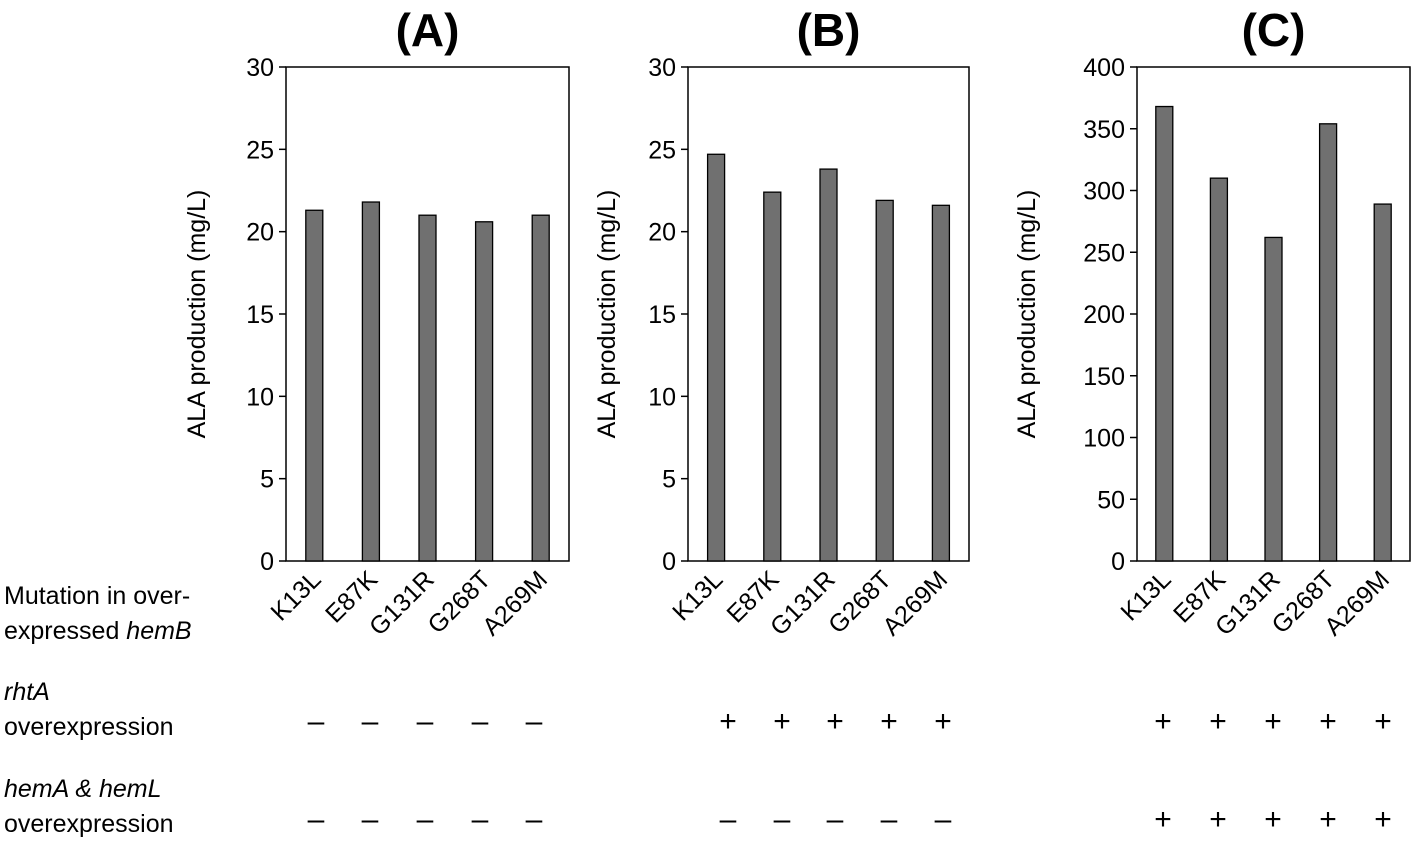  Describe the element at coordinates (697, 595) in the screenshot. I see `panel-b-category-label: K13L` at that location.